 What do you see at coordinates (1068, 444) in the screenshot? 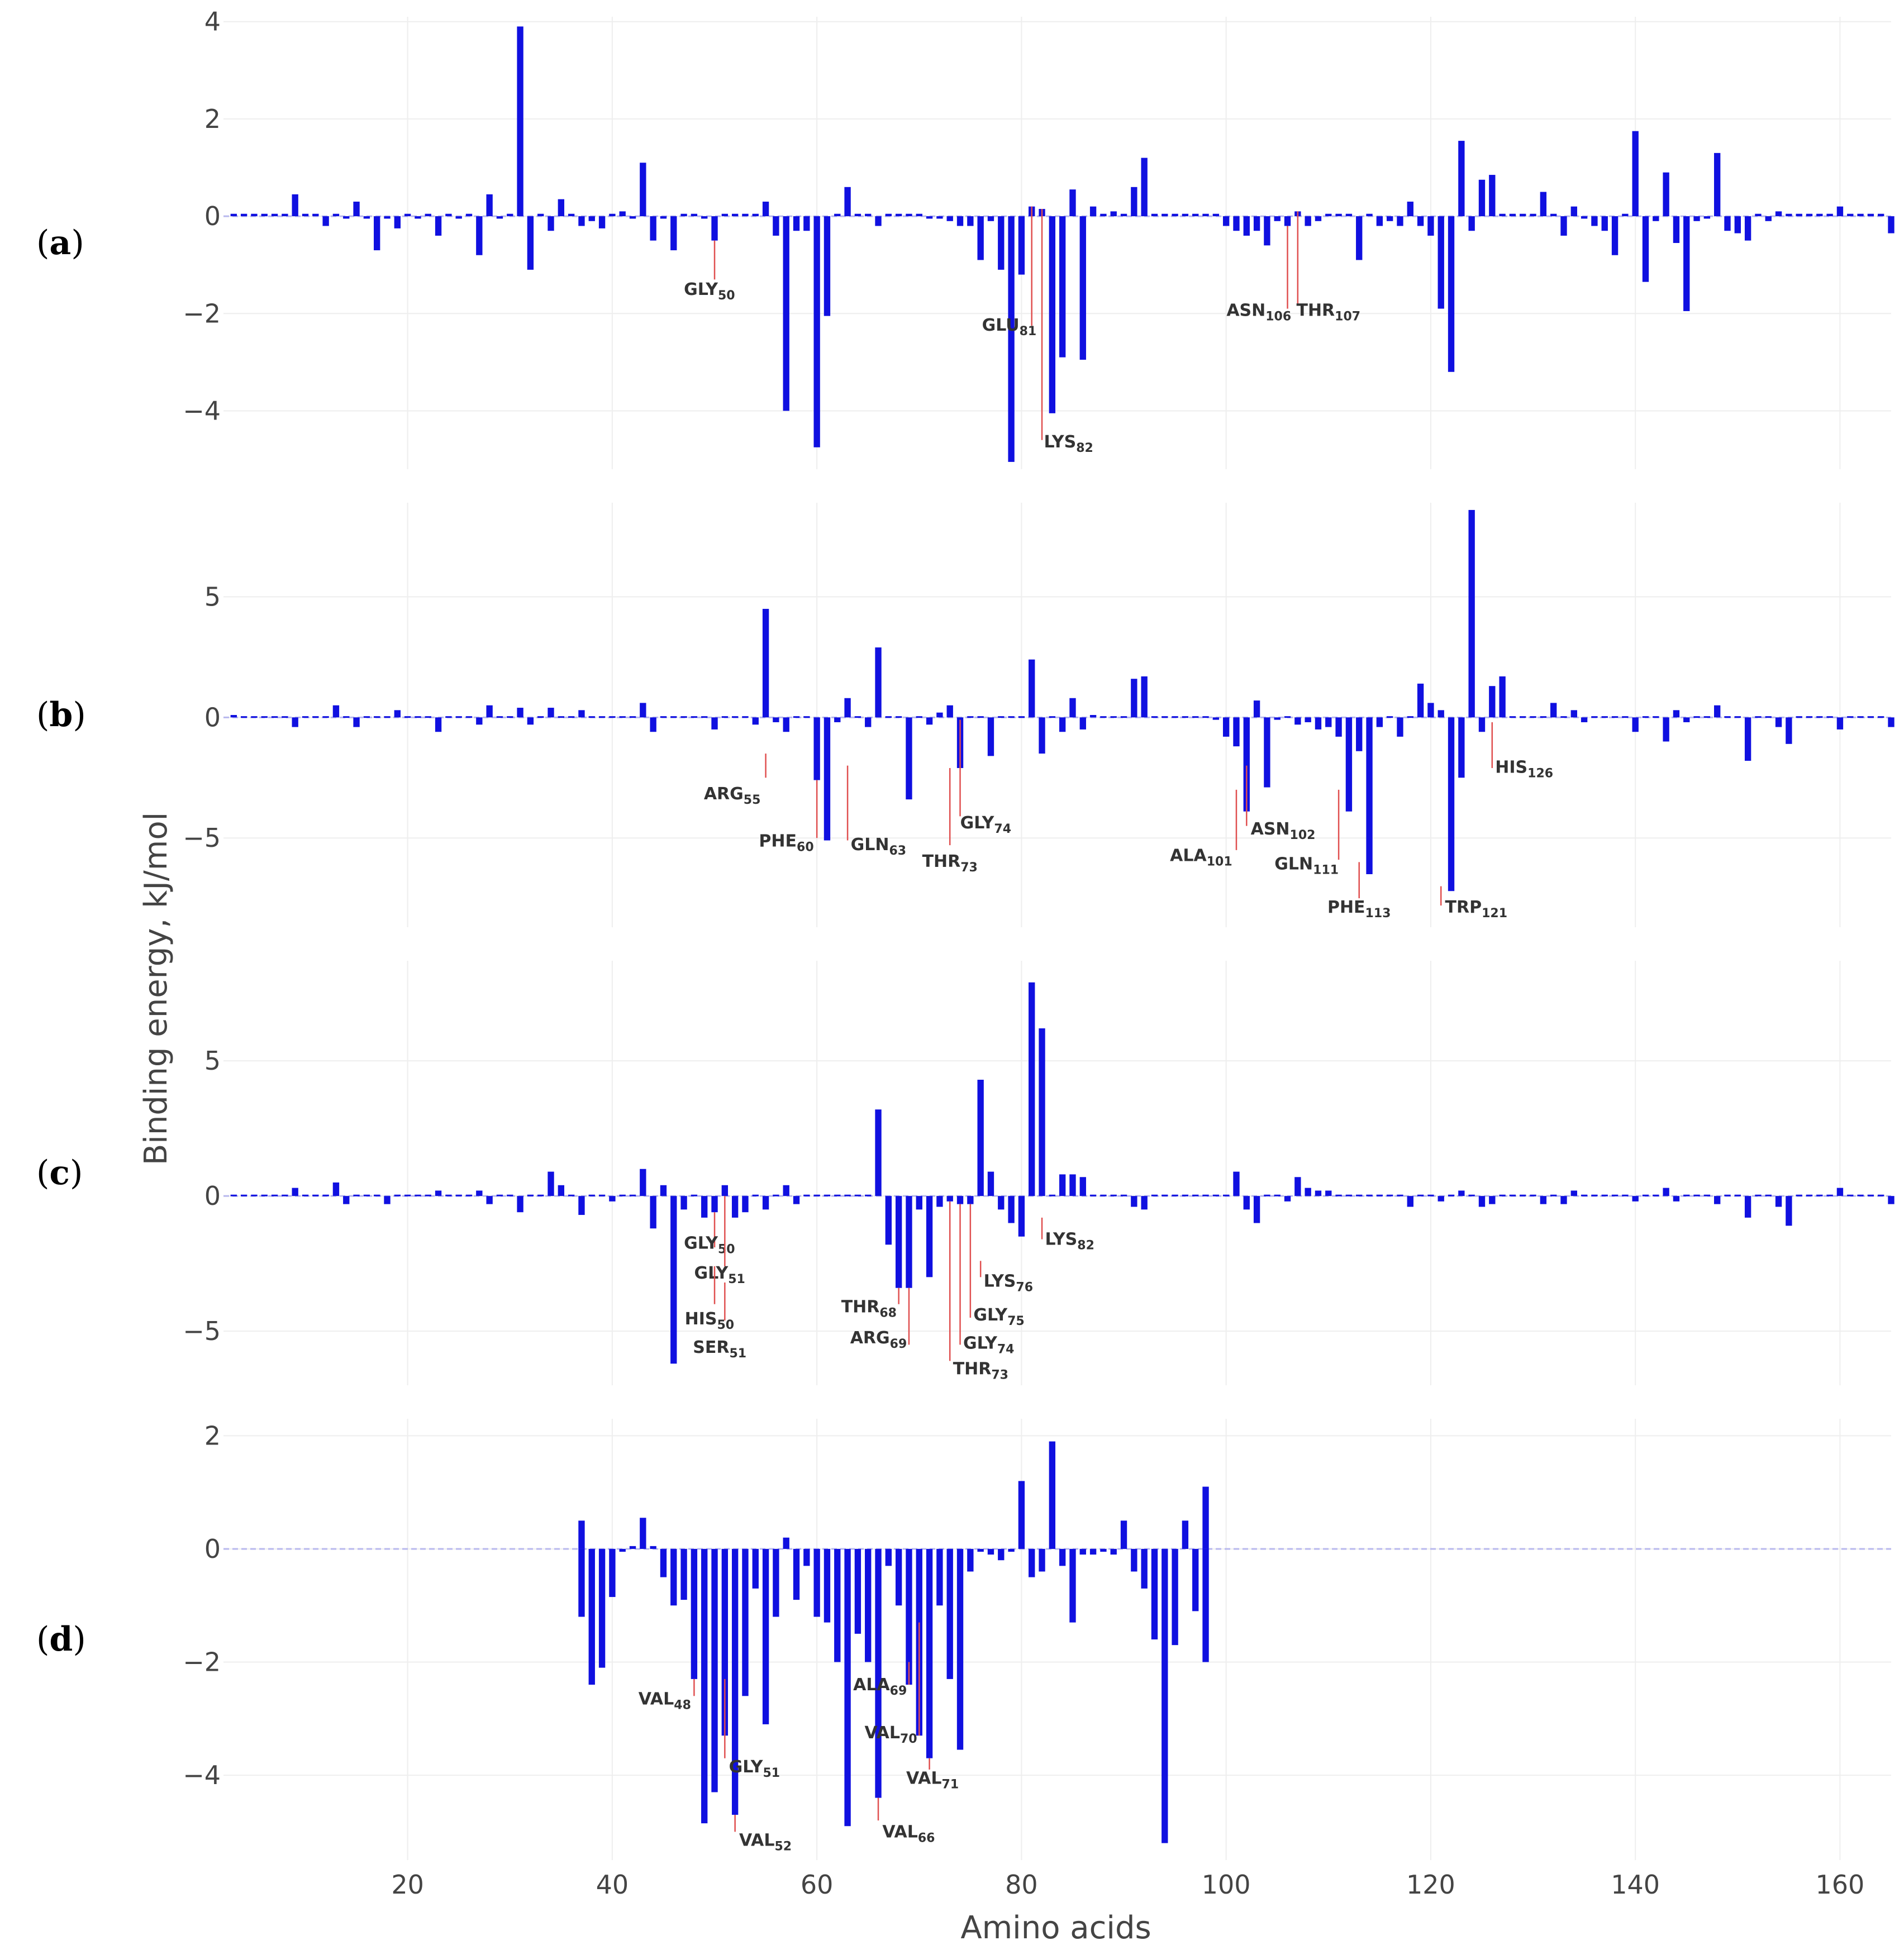
I see `annotation-a-lys82: LYS82` at bounding box center [1068, 444].